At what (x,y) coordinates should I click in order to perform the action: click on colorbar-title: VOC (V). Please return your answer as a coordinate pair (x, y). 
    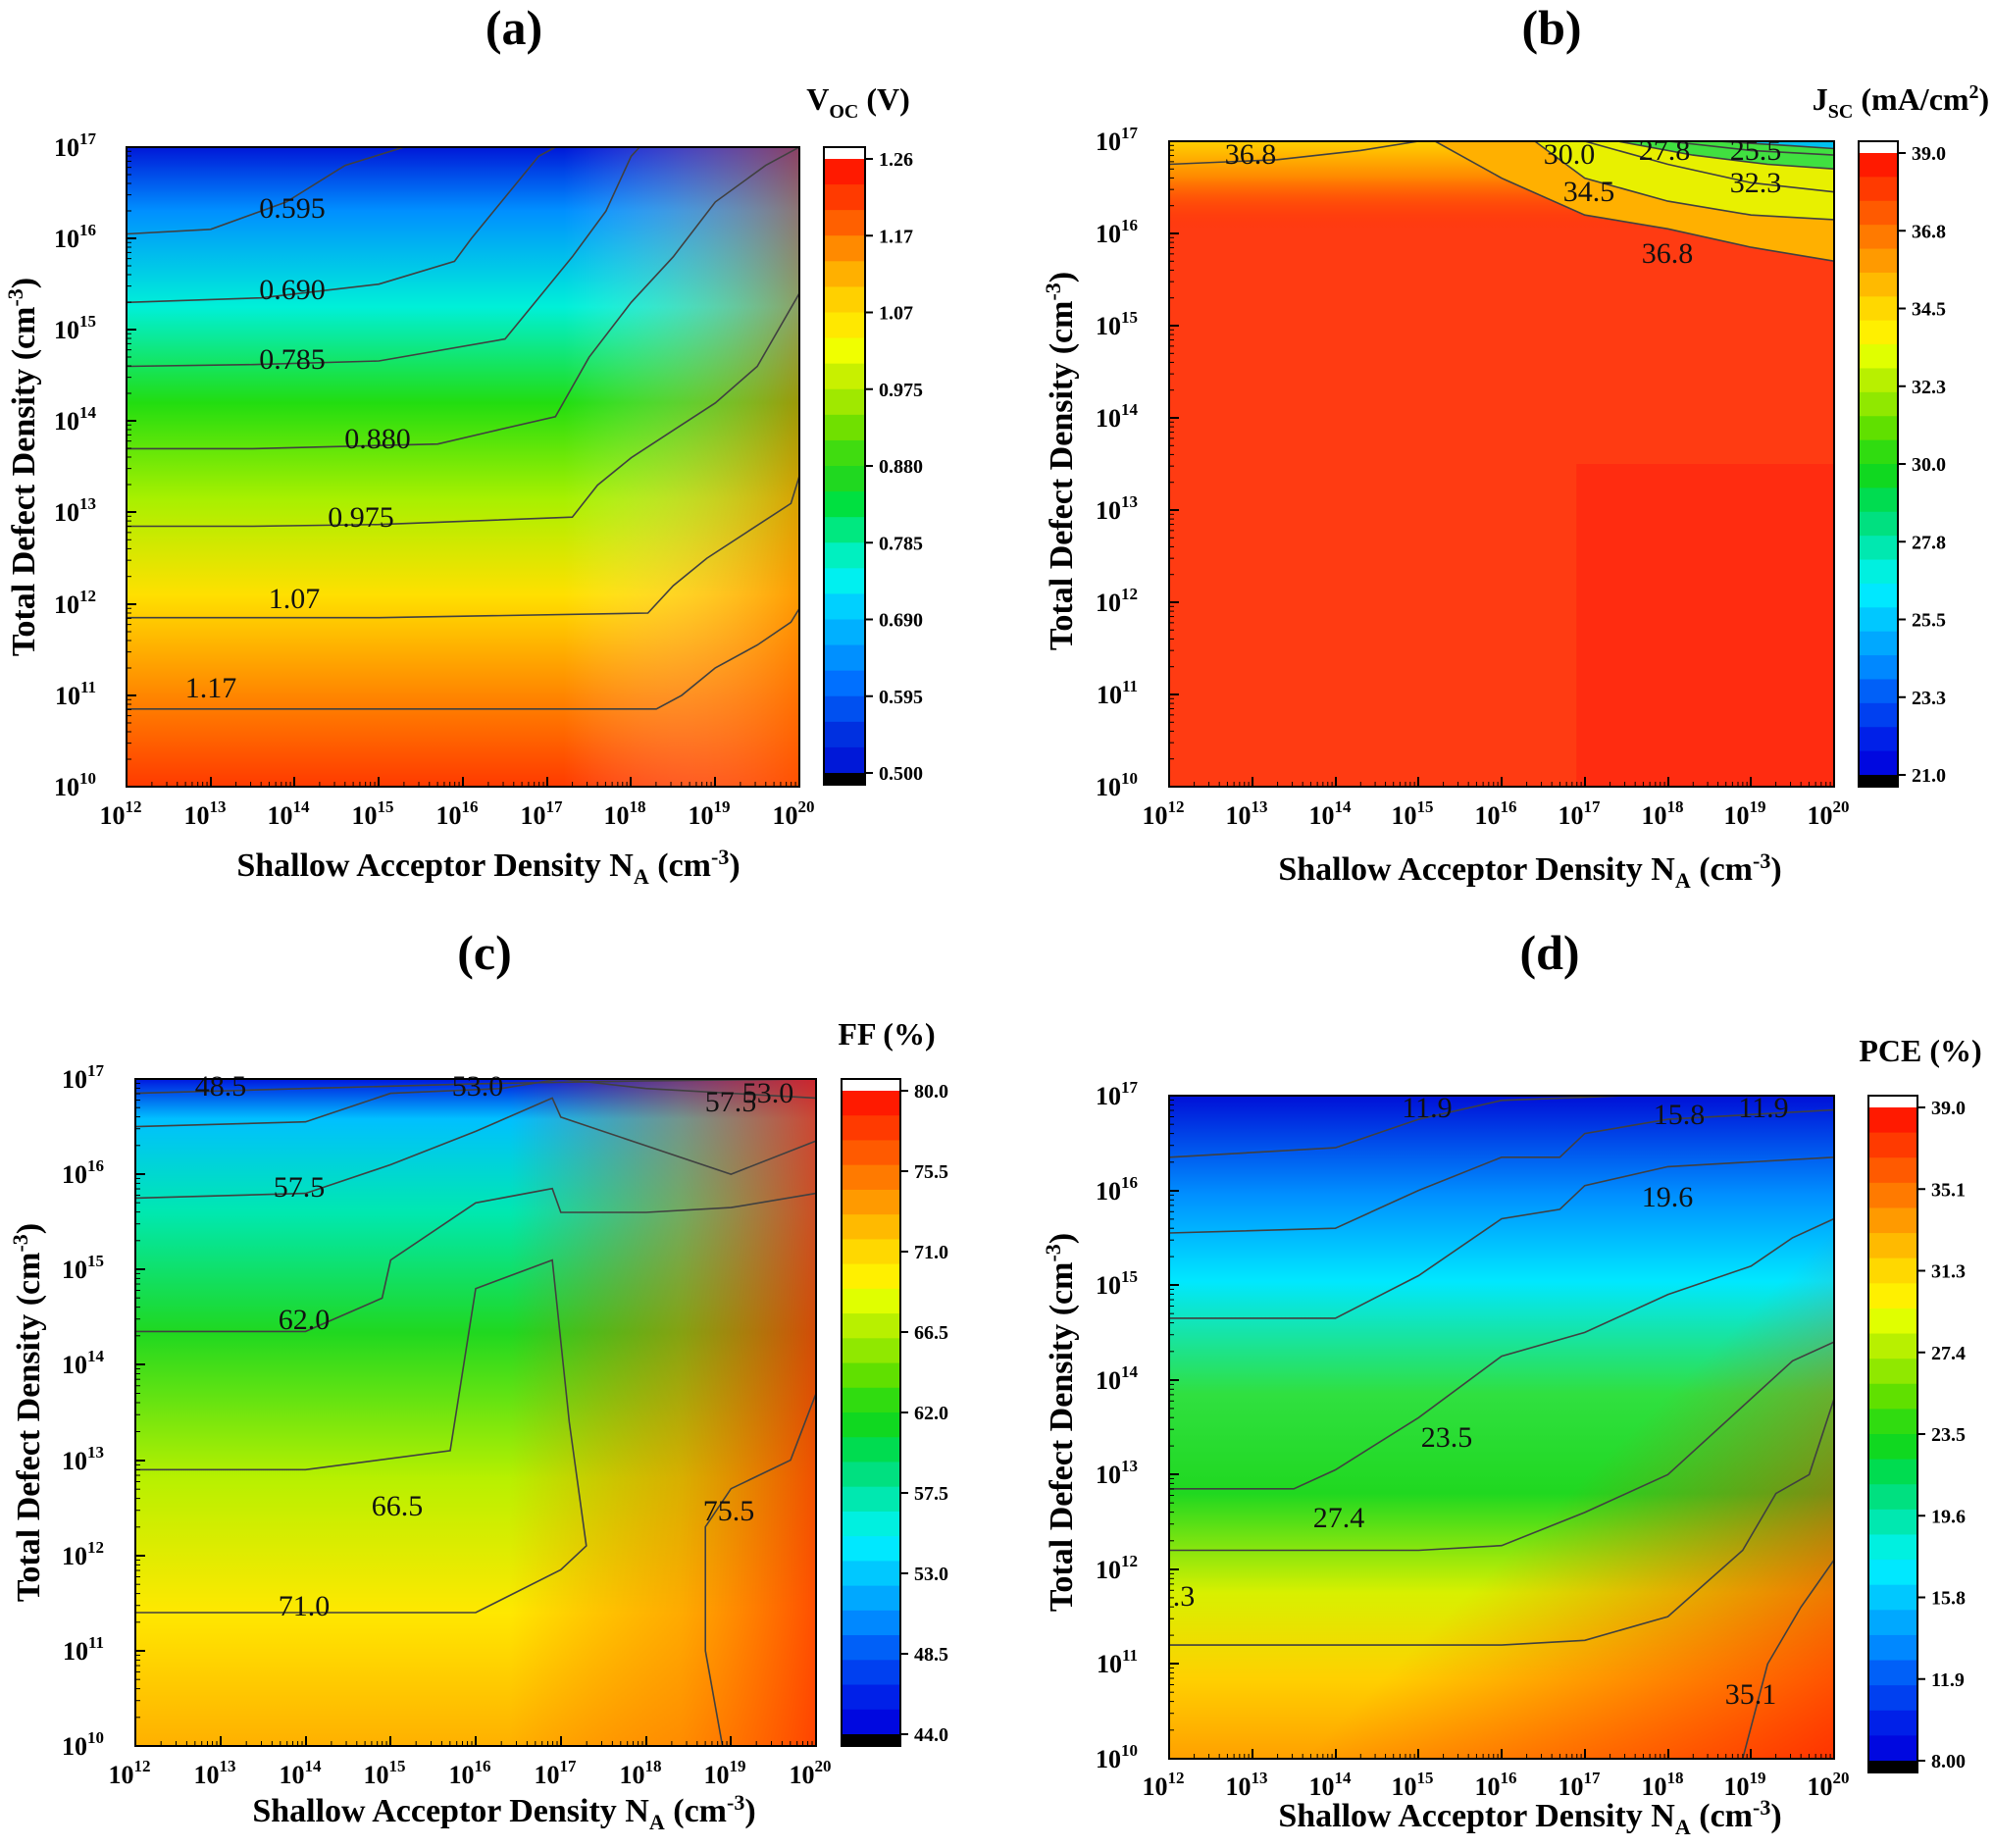
    Looking at the image, I should click on (858, 102).